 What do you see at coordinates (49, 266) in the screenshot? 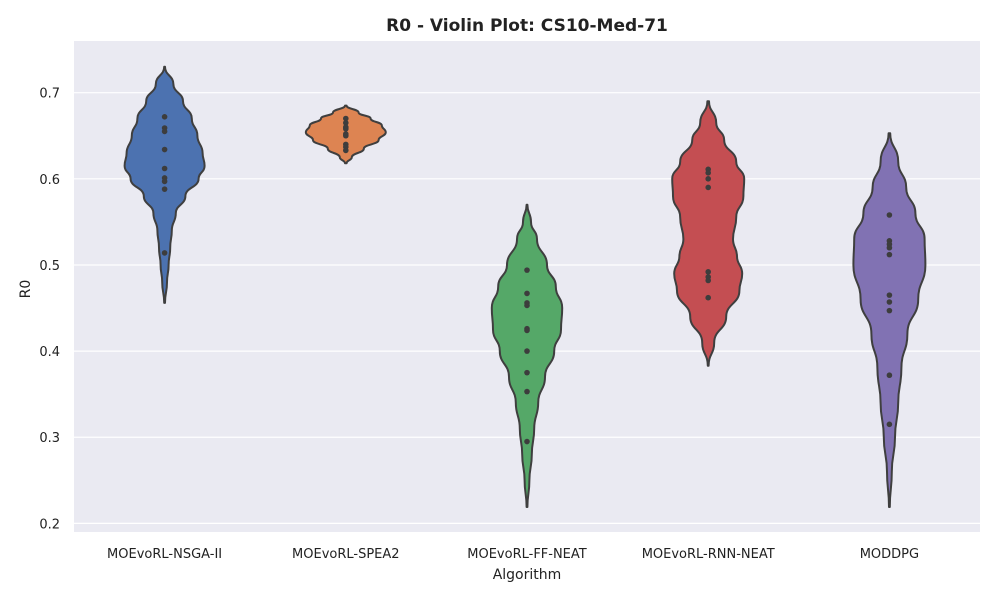
I see `y-tick-label: 0.5` at bounding box center [49, 266].